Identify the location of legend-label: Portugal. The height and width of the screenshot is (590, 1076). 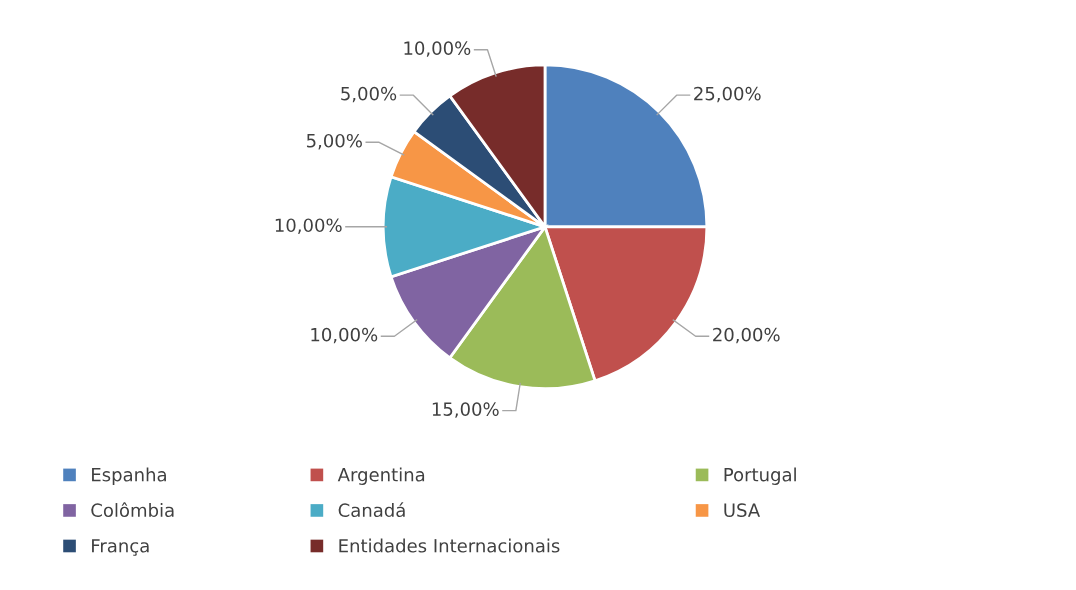
(760, 476).